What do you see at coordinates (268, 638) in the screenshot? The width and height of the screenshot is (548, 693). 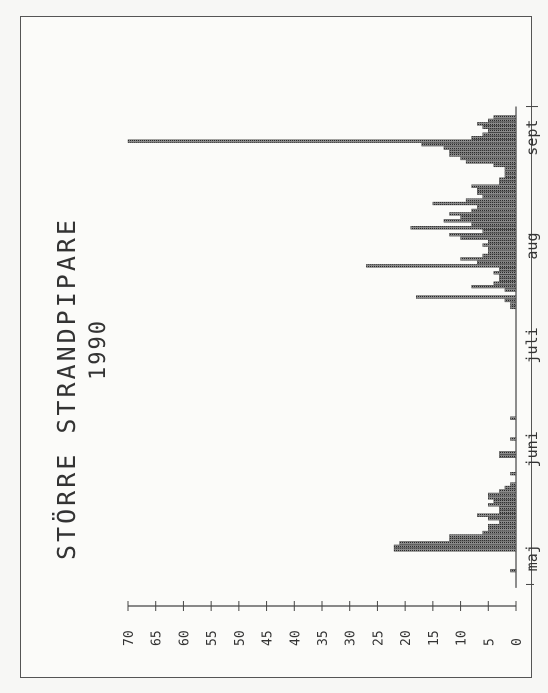 I see `value-tick-label: 45` at bounding box center [268, 638].